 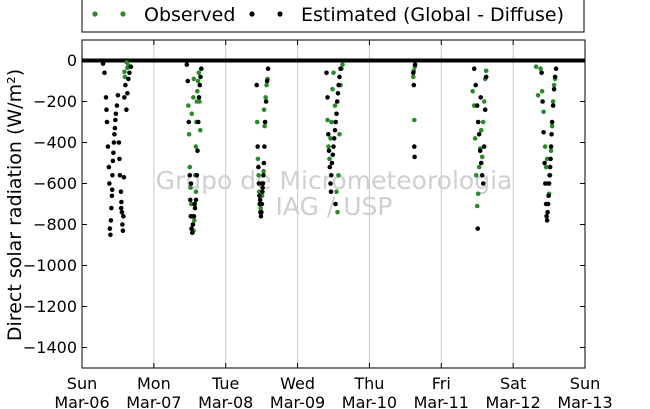 What do you see at coordinates (297, 401) in the screenshot?
I see `x-tick-date-label: Mar-09` at bounding box center [297, 401].